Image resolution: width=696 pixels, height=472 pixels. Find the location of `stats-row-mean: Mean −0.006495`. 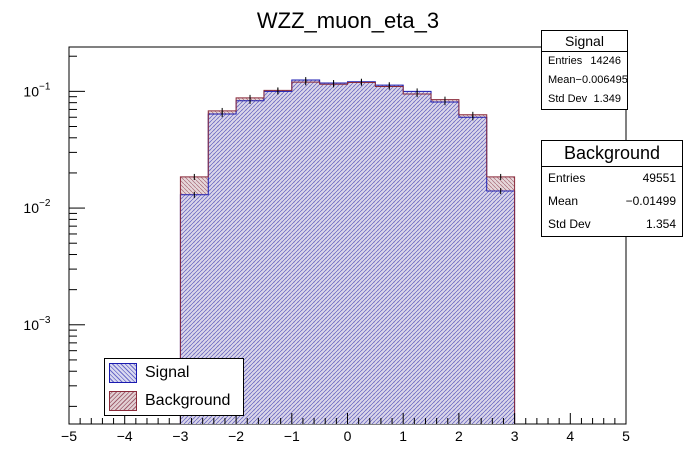

stats-row-mean: Mean −0.006495 is located at coordinates (585, 80).